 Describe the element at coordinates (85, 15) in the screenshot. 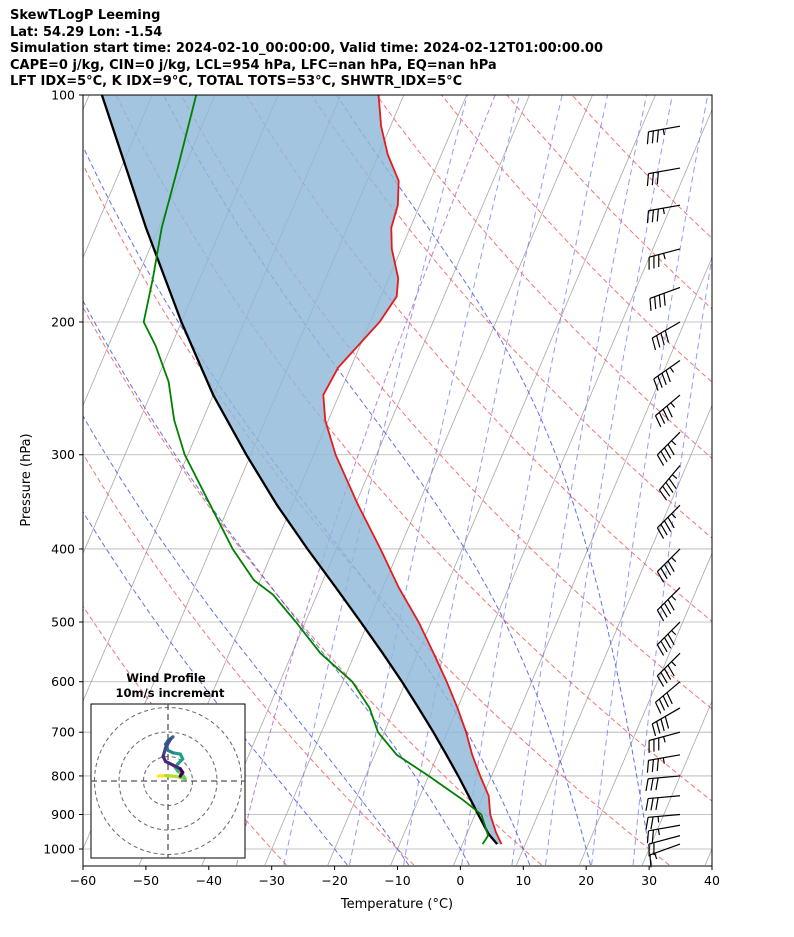

I see `chart-title: SkewTLogP Leeming` at that location.